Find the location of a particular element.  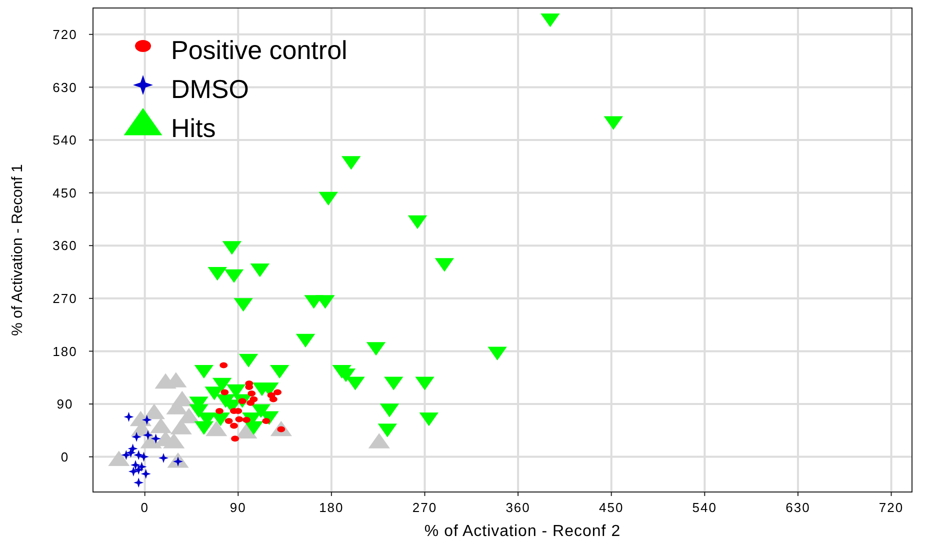

y-tick-label: 450 is located at coordinates (65, 192).